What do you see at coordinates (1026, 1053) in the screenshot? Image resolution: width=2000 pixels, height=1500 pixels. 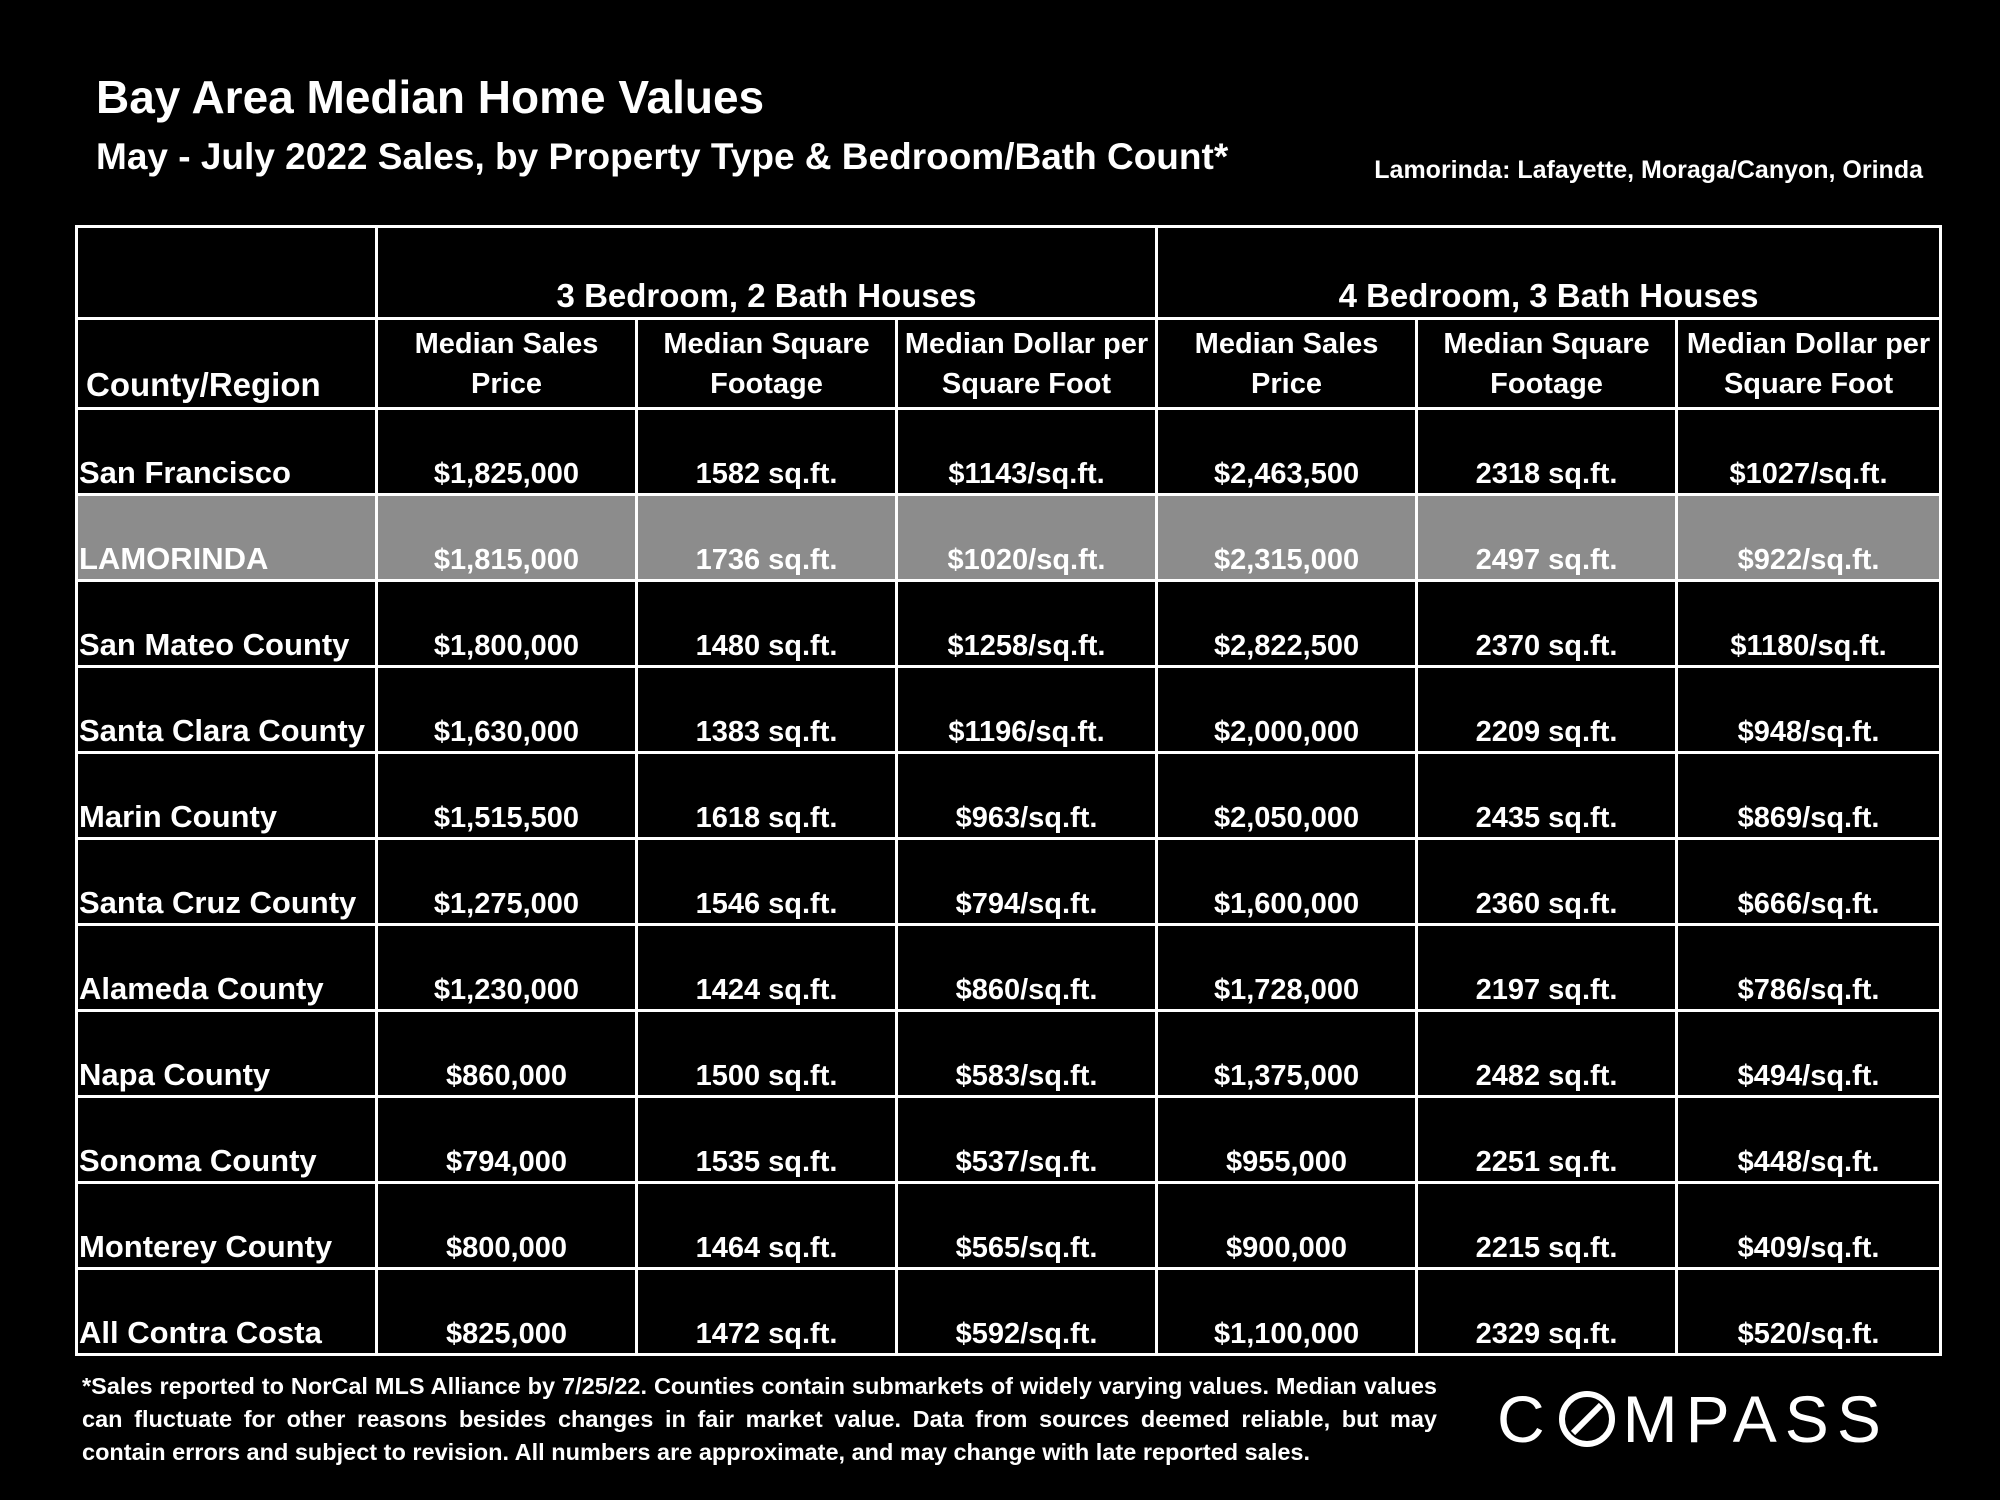 I see `value-cell: $583/sq.ft.` at bounding box center [1026, 1053].